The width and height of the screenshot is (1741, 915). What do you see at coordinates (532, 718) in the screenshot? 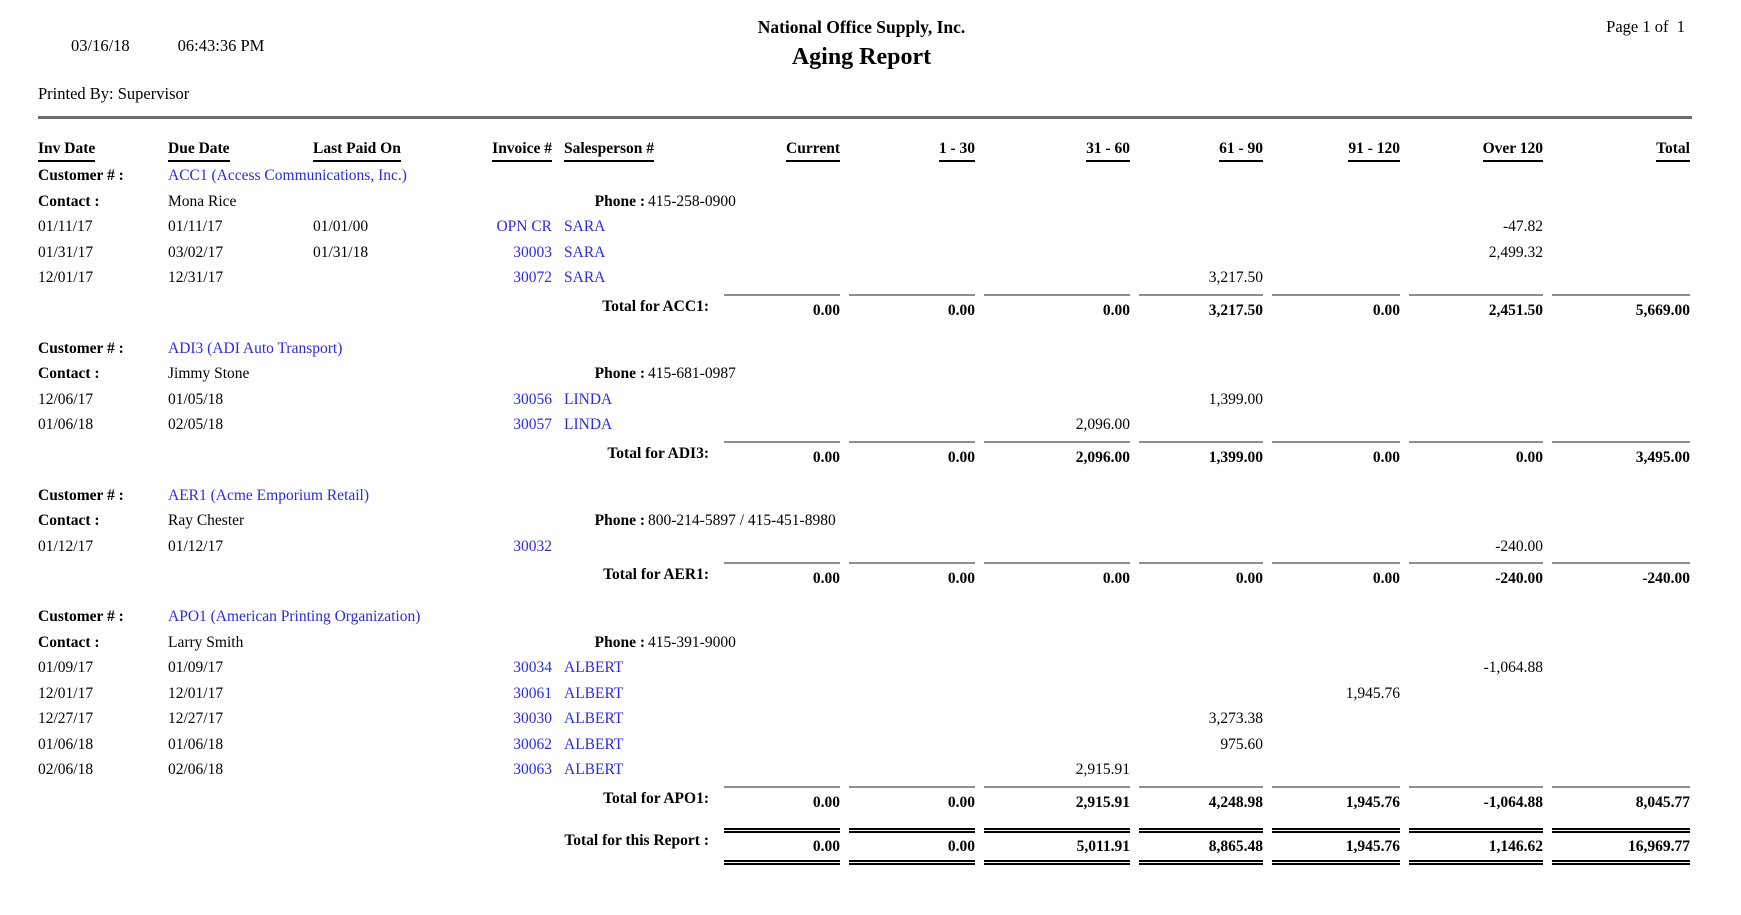
I see `invoice-number: 30030` at bounding box center [532, 718].